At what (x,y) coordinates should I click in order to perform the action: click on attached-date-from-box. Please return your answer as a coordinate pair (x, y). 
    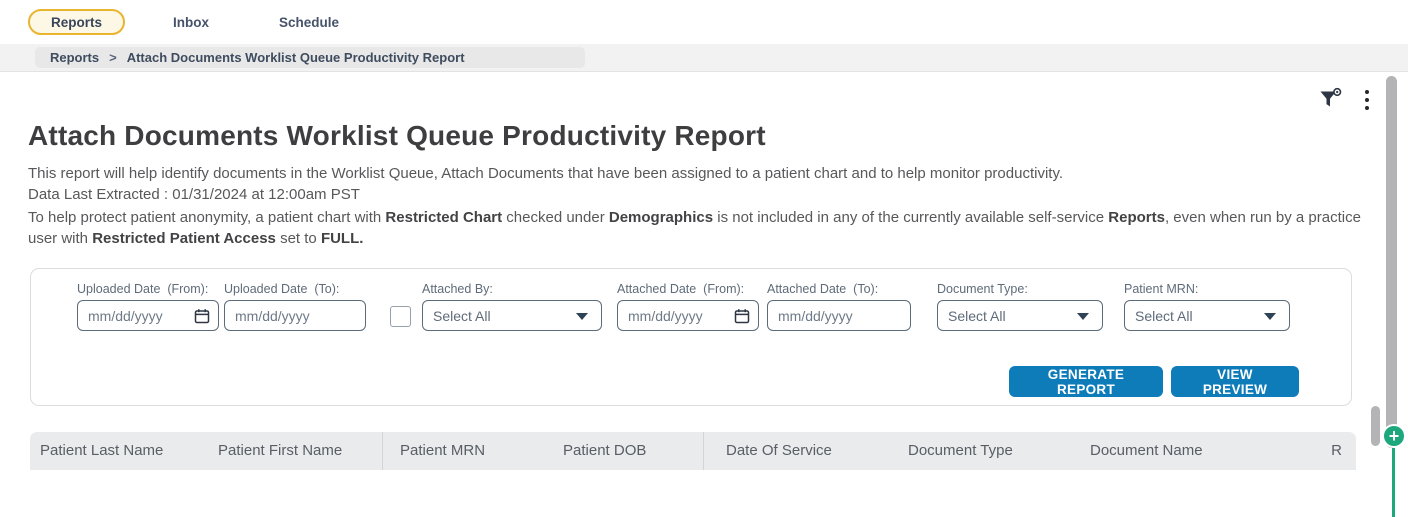
    Looking at the image, I should click on (688, 315).